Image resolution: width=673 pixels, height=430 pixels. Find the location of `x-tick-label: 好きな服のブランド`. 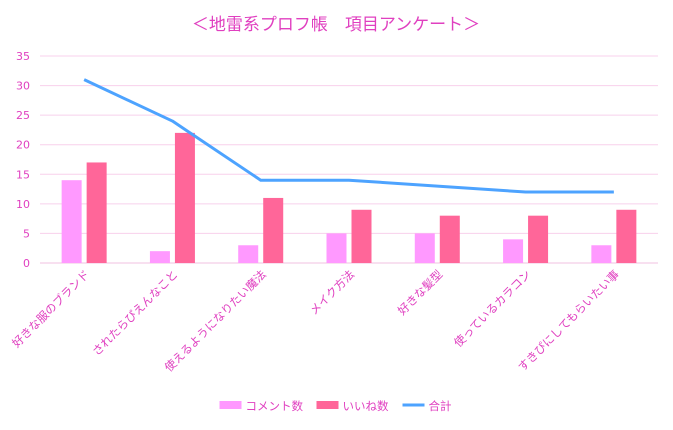

x-tick-label: 好きな服のブランド is located at coordinates (50, 308).